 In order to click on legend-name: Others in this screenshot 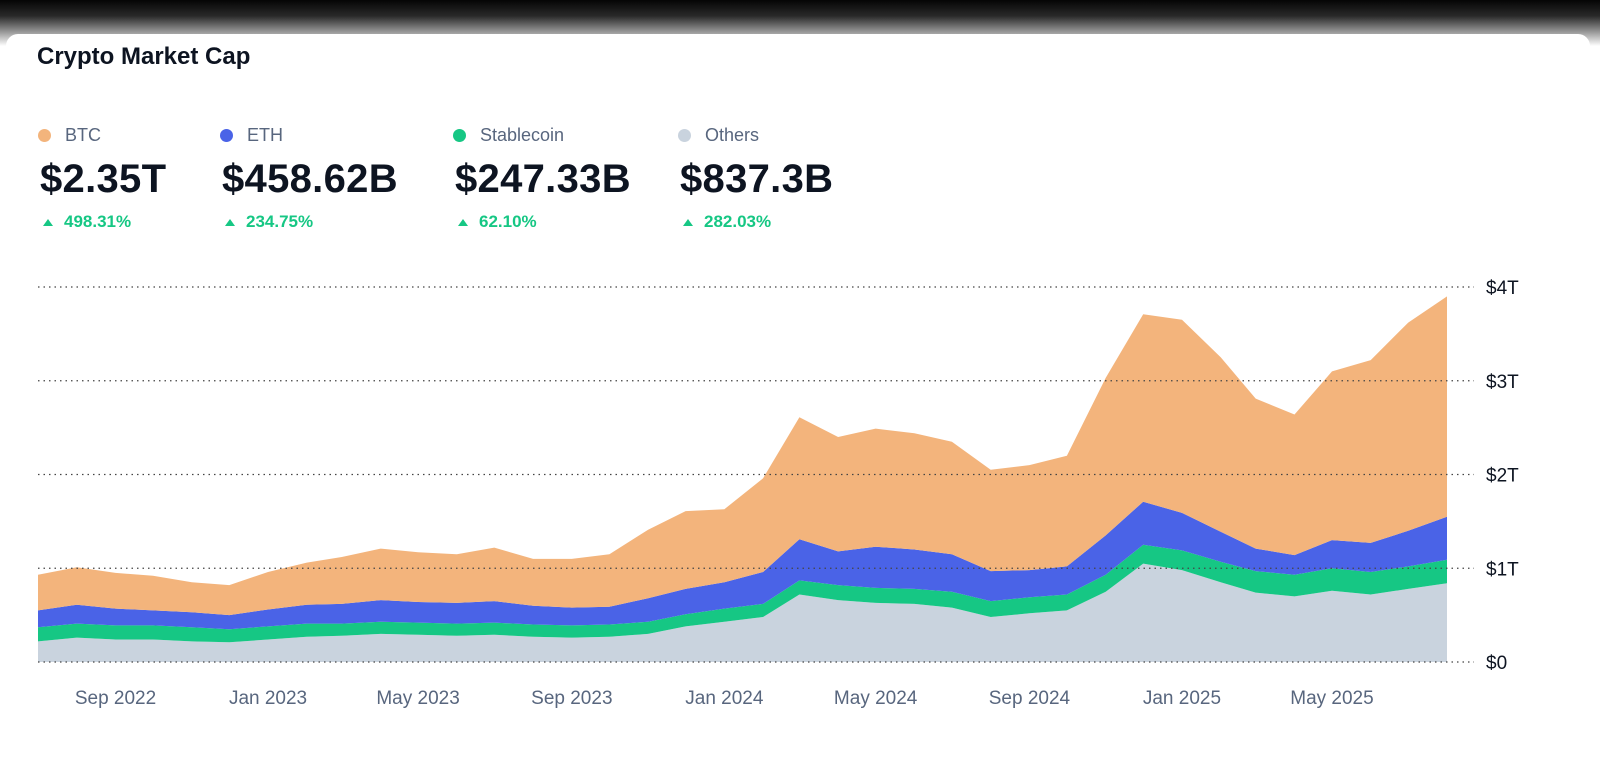, I will do `click(732, 134)`.